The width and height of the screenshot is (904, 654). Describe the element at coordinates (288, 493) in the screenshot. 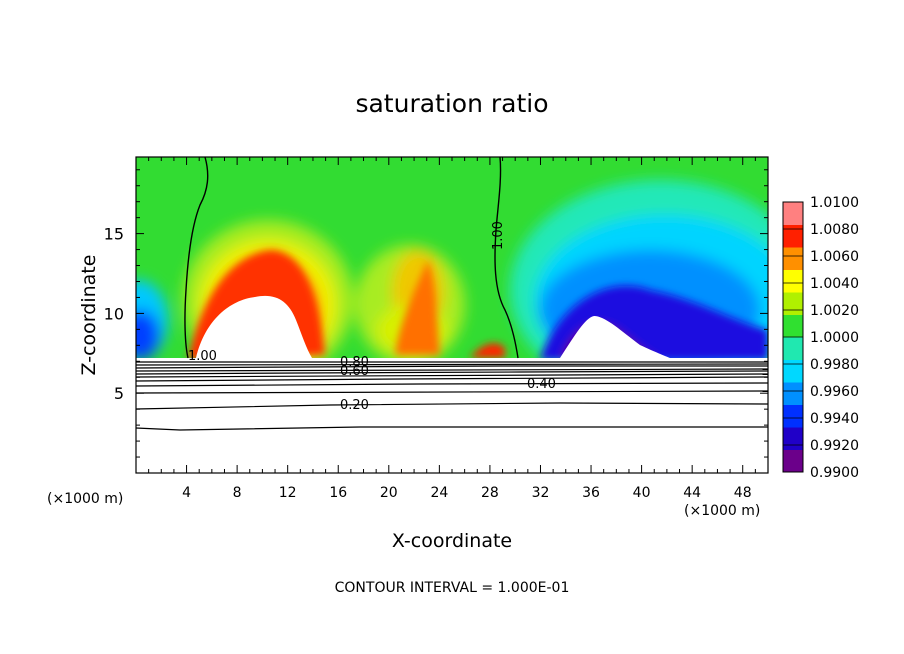

I see `x-tick-label: 12` at that location.